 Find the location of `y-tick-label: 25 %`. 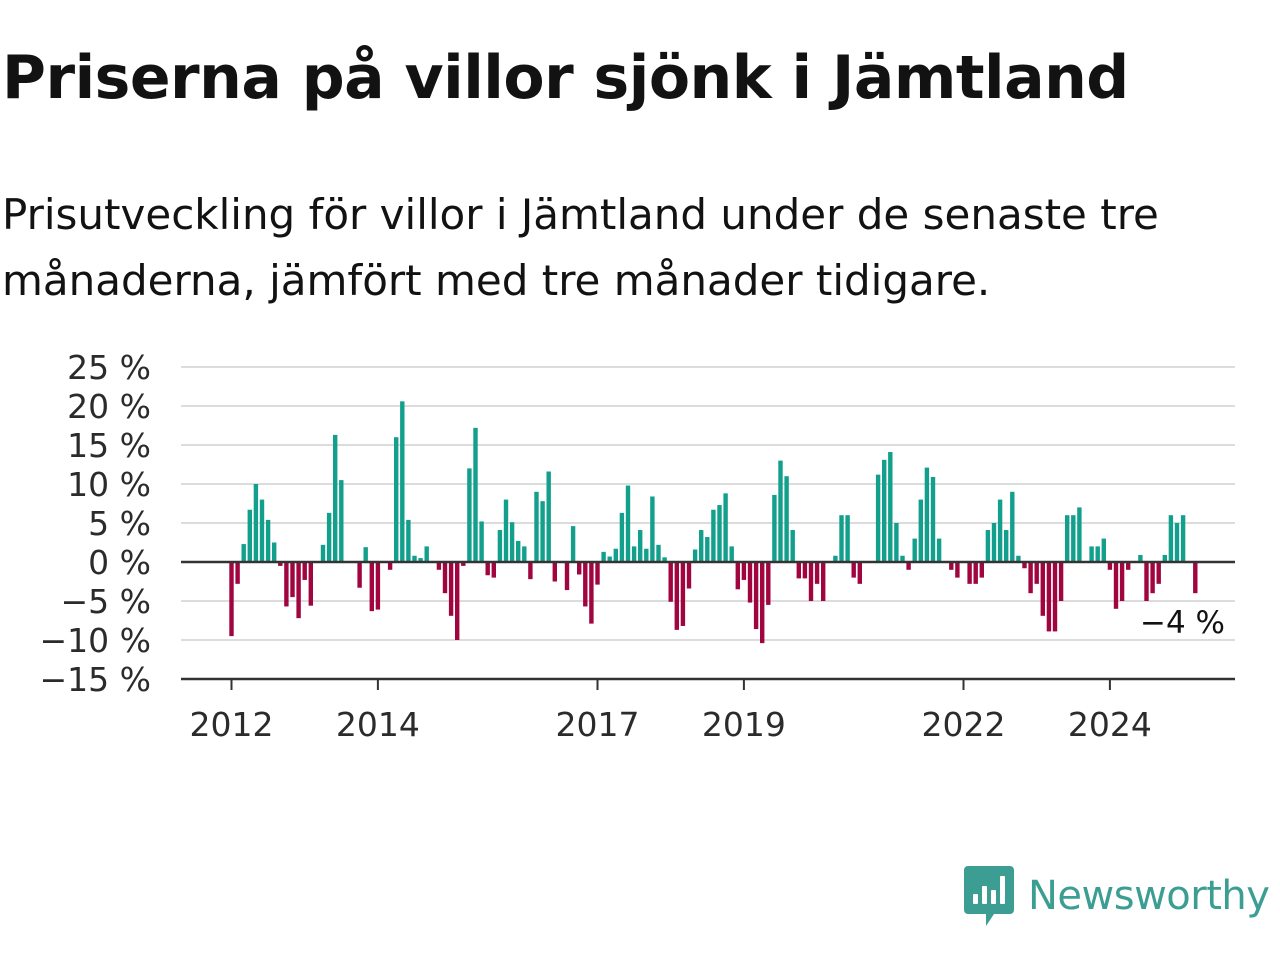

y-tick-label: 25 % is located at coordinates (109, 367).